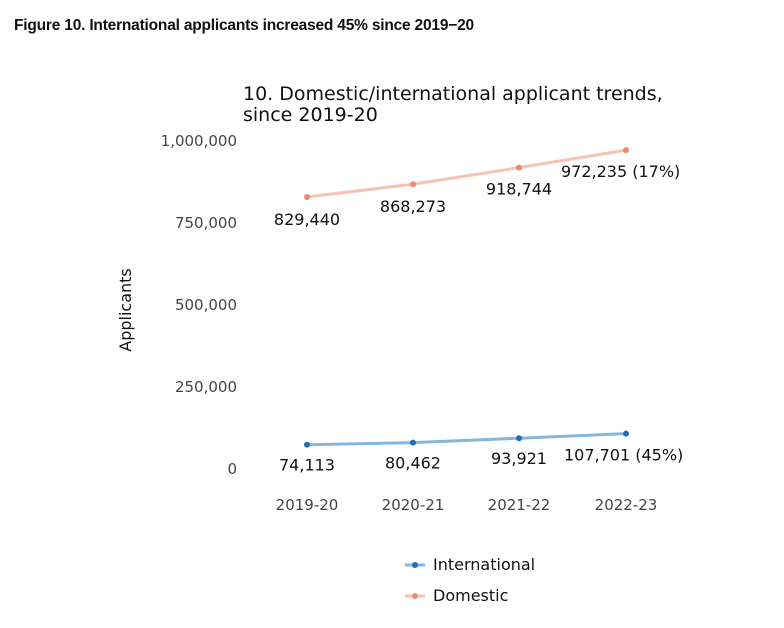  I want to click on legend-swatch-international-dot, so click(415, 565).